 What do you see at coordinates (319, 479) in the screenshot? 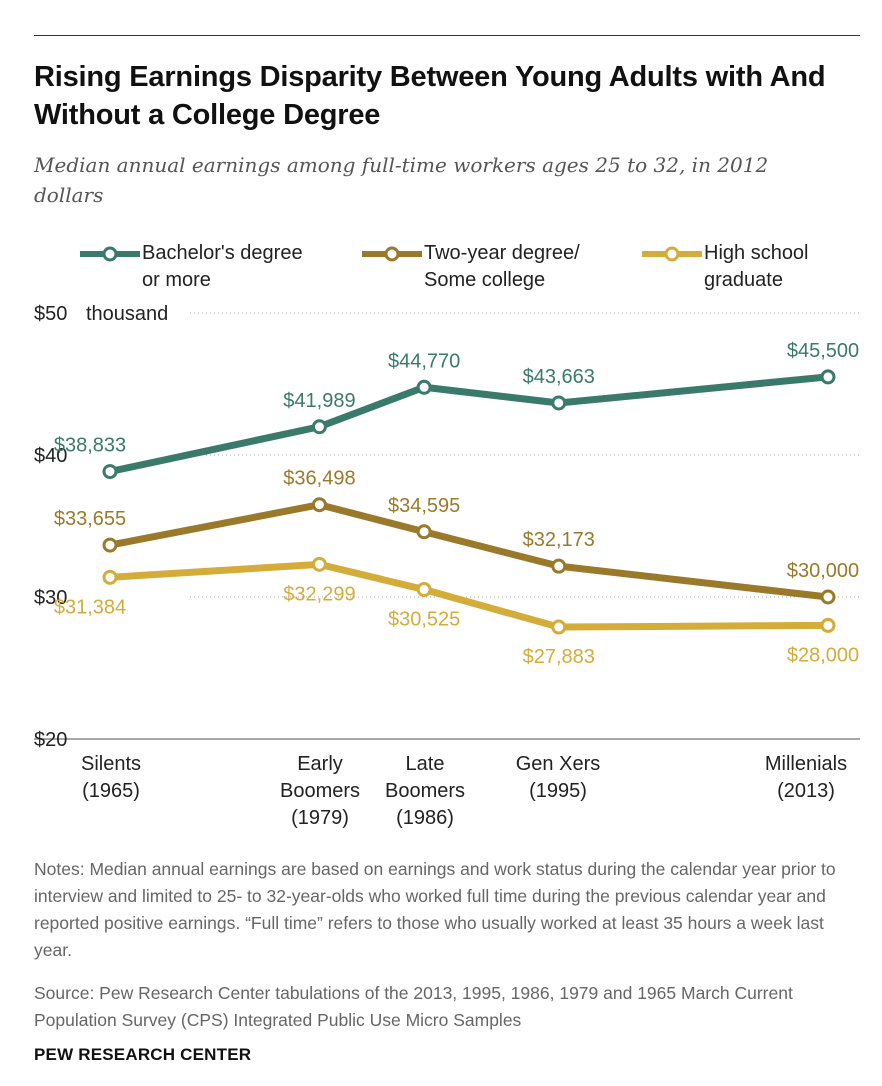
I see `data-label: $36,498` at bounding box center [319, 479].